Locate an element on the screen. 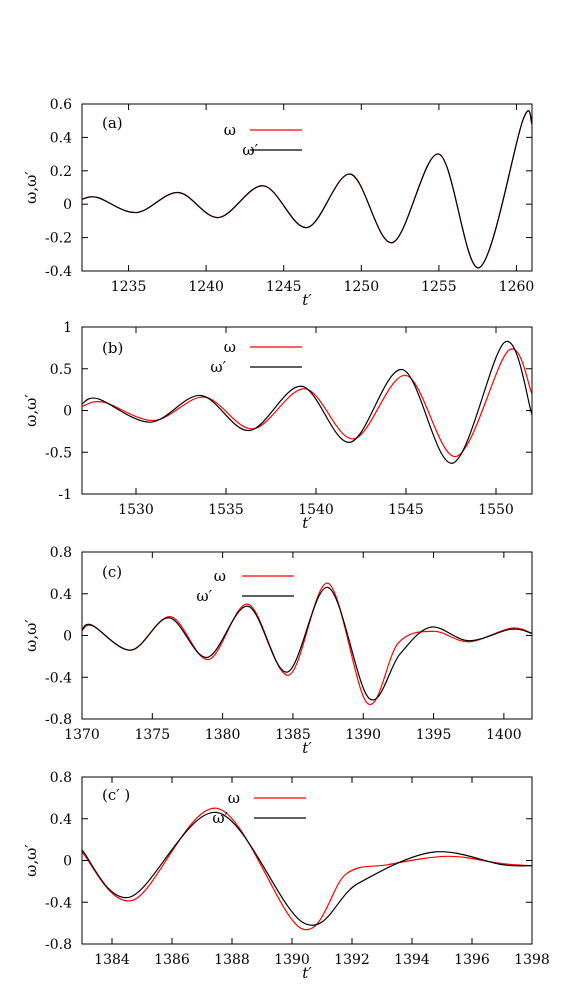 The width and height of the screenshot is (567, 997). x-tick-label: 1384 is located at coordinates (112, 960).